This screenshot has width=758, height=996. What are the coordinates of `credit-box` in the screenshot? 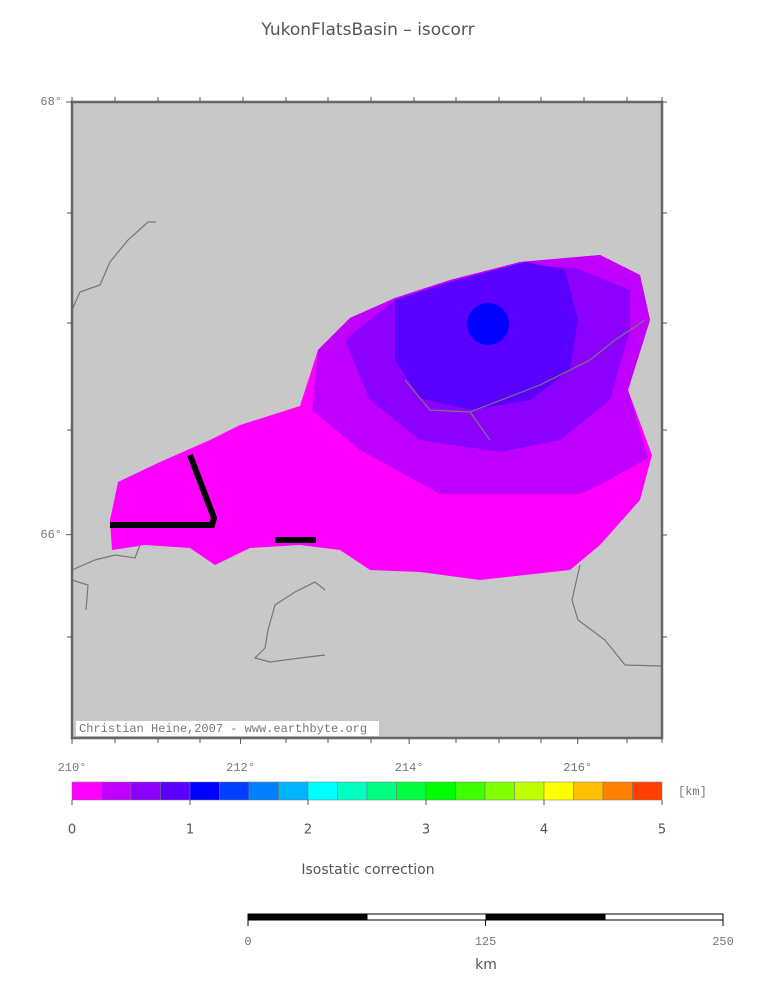 It's located at (227, 728).